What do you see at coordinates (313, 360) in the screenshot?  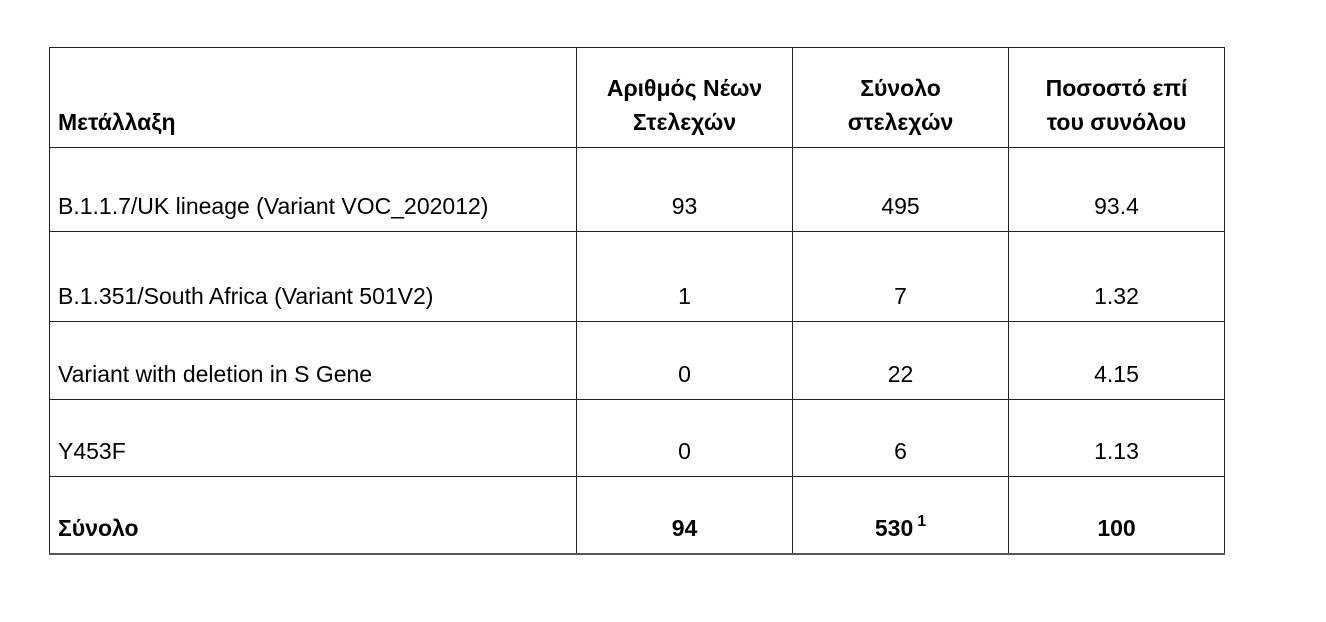 I see `table-cell: Variant with deletion in S Gene` at bounding box center [313, 360].